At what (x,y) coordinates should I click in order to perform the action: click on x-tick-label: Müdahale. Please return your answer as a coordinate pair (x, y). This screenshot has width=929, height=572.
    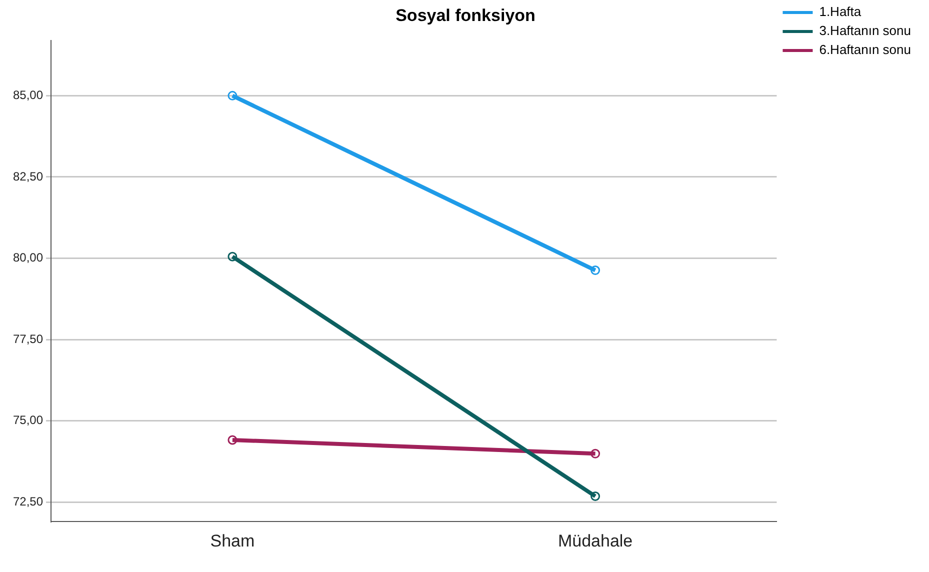
    Looking at the image, I should click on (595, 540).